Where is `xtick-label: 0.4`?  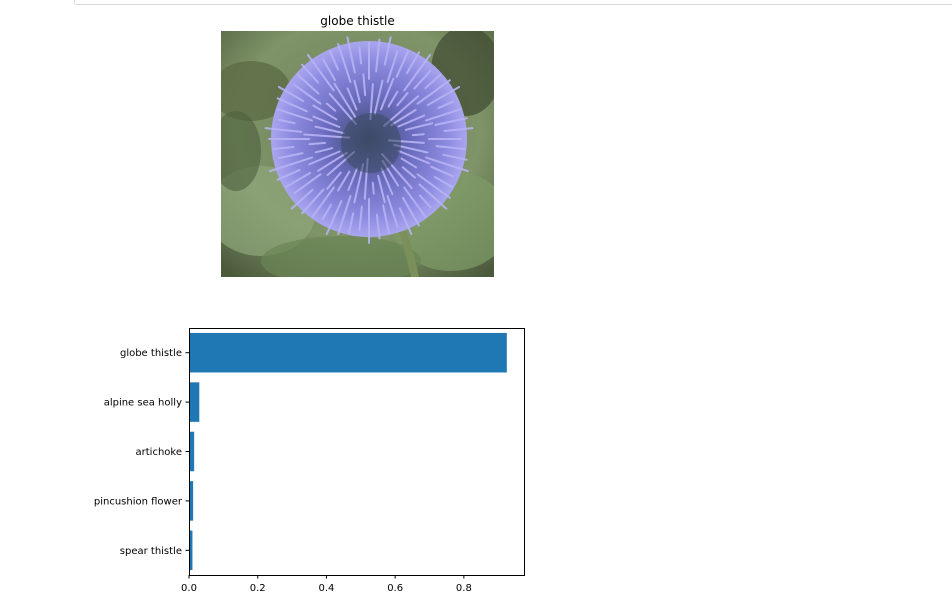
xtick-label: 0.4 is located at coordinates (326, 588).